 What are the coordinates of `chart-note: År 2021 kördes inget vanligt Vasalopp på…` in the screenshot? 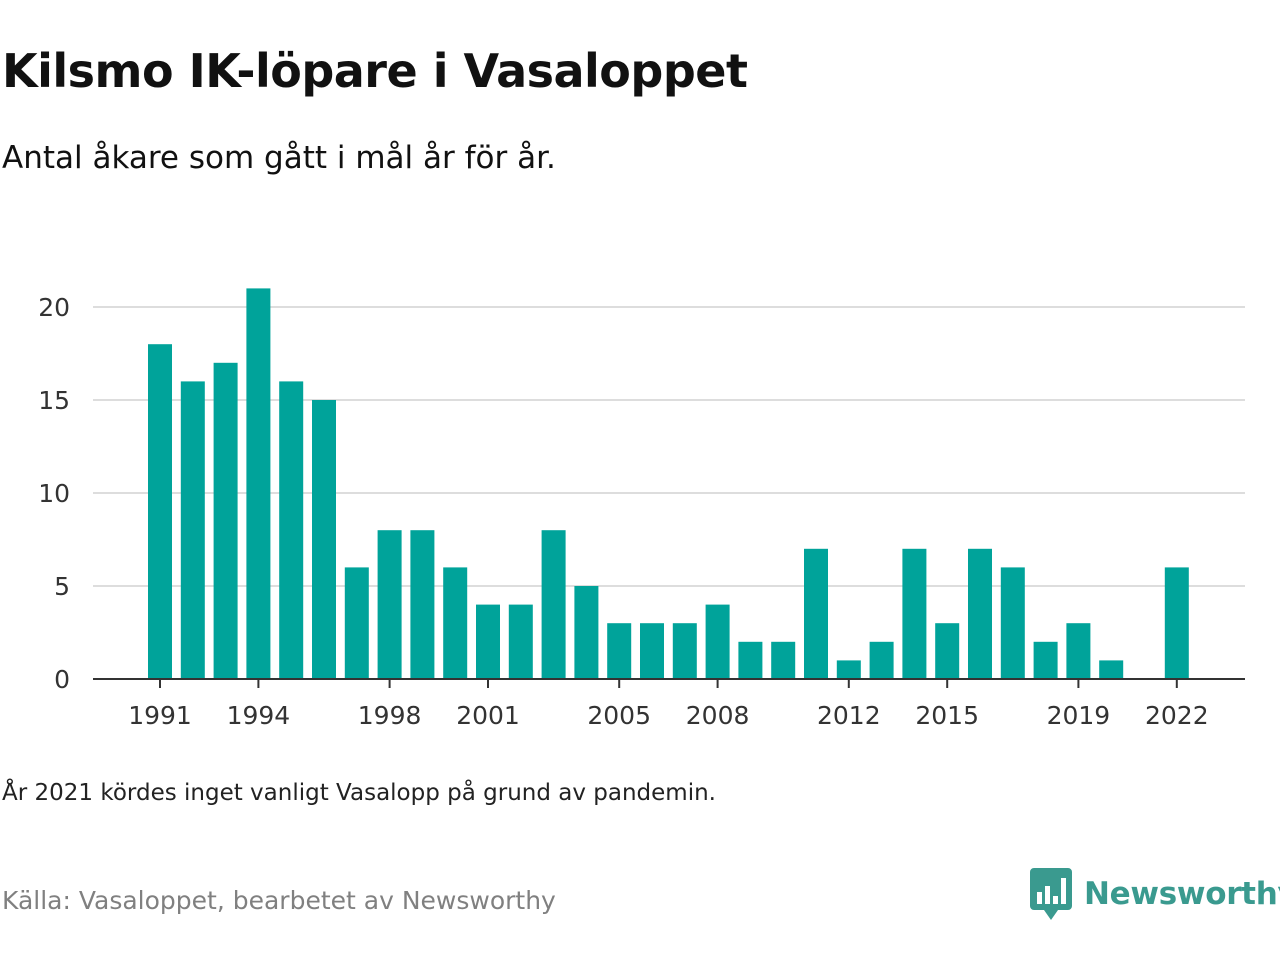 It's located at (359, 793).